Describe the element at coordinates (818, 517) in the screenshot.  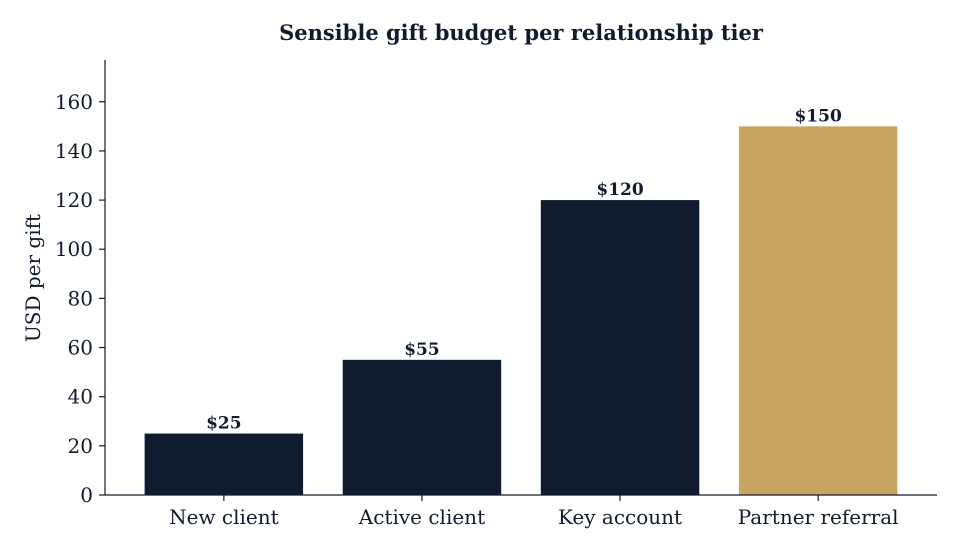
I see `x-tick-label: Partner referral` at that location.